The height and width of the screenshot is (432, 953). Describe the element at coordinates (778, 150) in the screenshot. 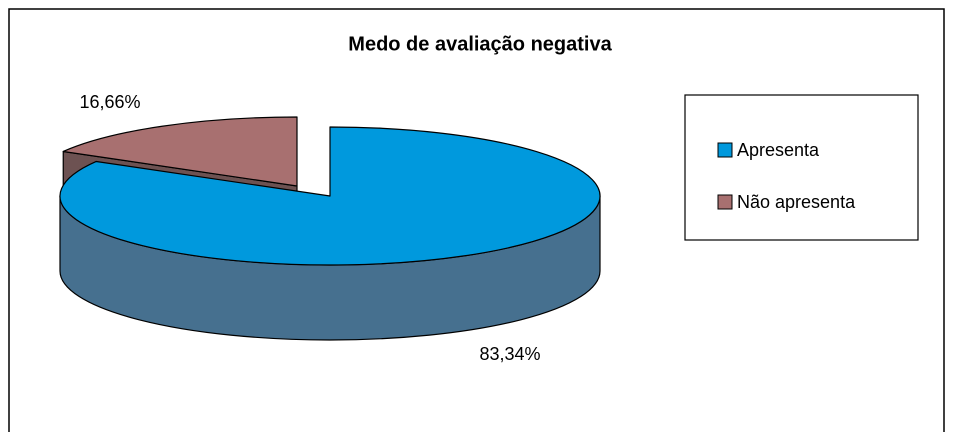

I see `legend-label: Apresenta` at that location.